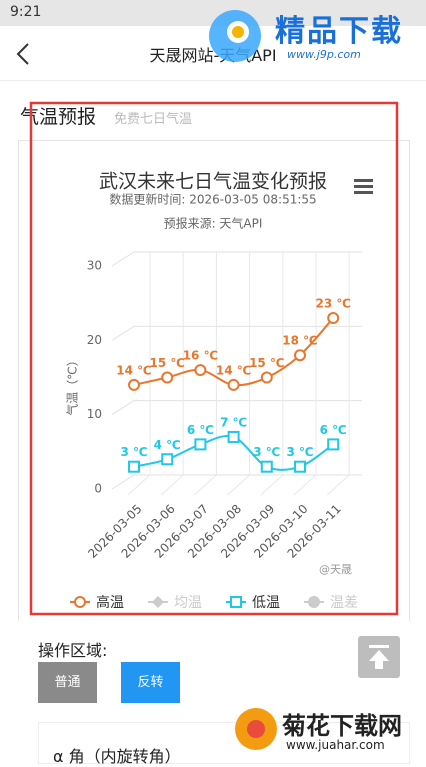 Image resolution: width=426 pixels, height=767 pixels. What do you see at coordinates (94, 414) in the screenshot?
I see `y-tick-label: 10` at bounding box center [94, 414].